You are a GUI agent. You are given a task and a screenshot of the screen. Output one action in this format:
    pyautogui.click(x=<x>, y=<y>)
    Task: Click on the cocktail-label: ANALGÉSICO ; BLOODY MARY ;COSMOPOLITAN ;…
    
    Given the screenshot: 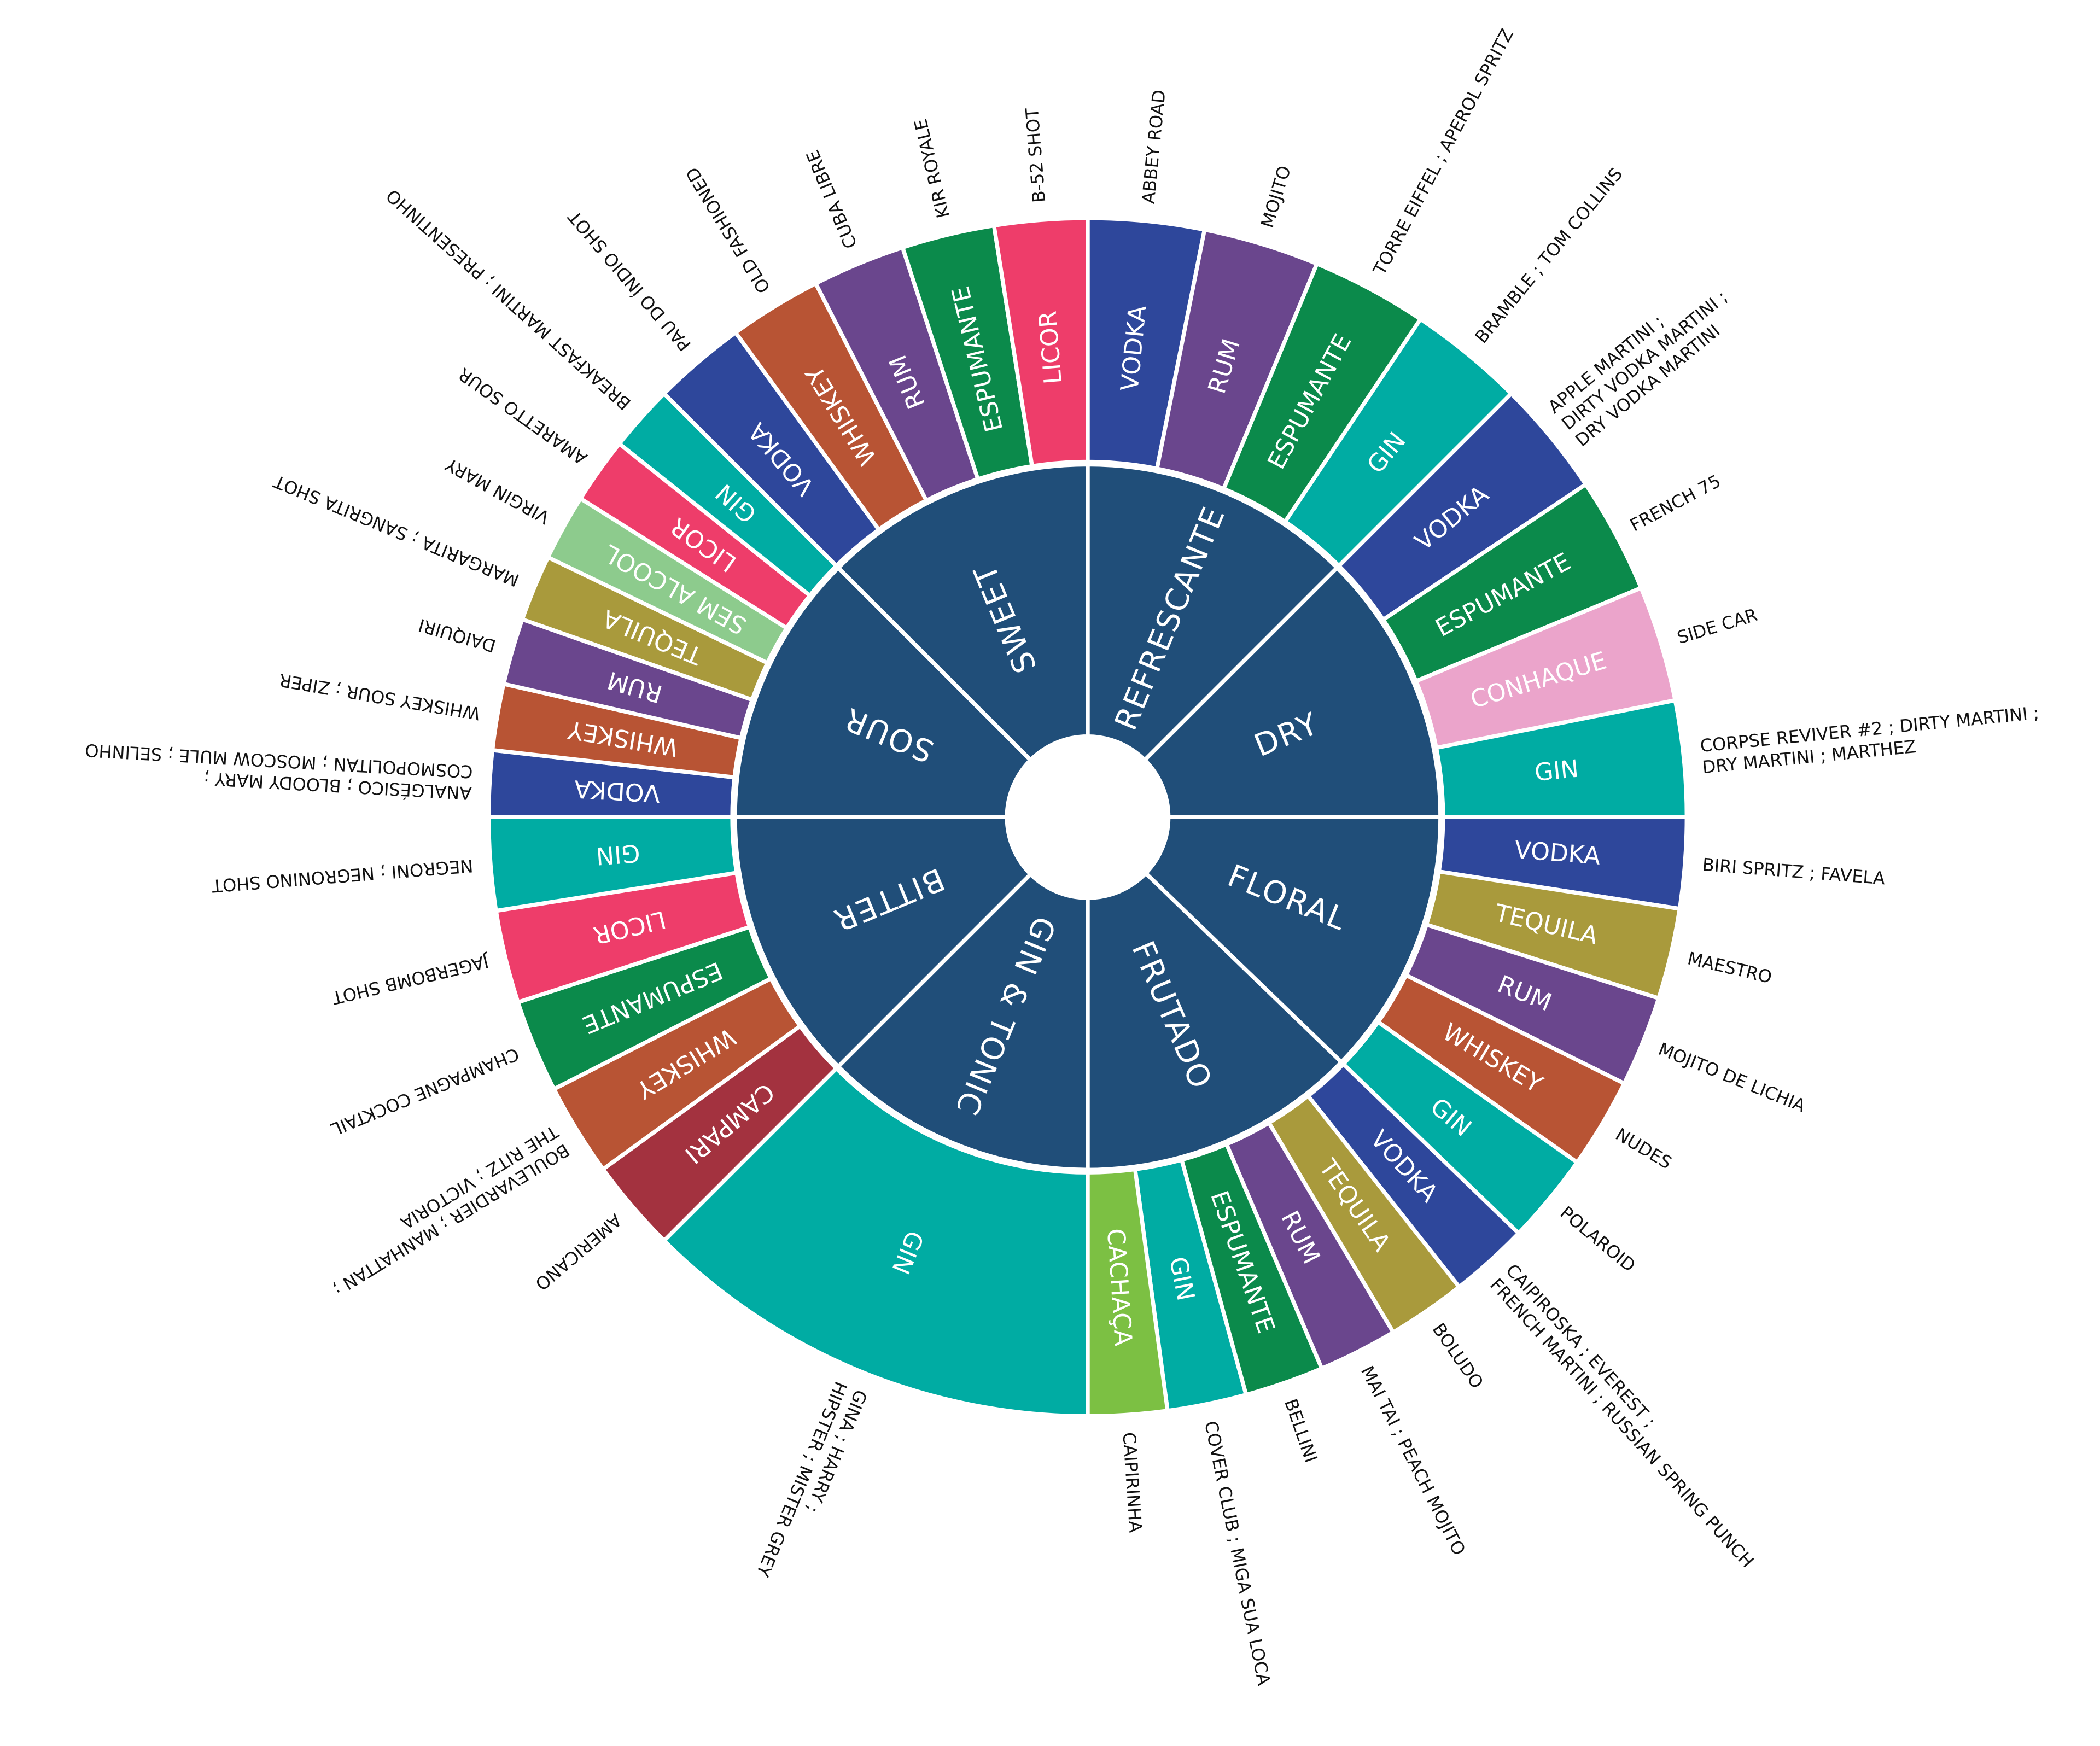 What is the action you would take?
    pyautogui.click(x=278, y=772)
    